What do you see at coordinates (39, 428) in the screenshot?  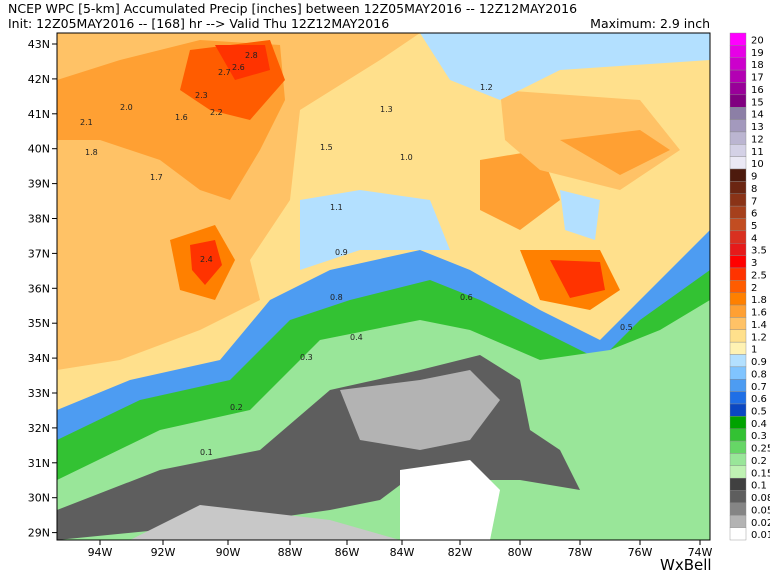 I see `lat-label: 32N` at bounding box center [39, 428].